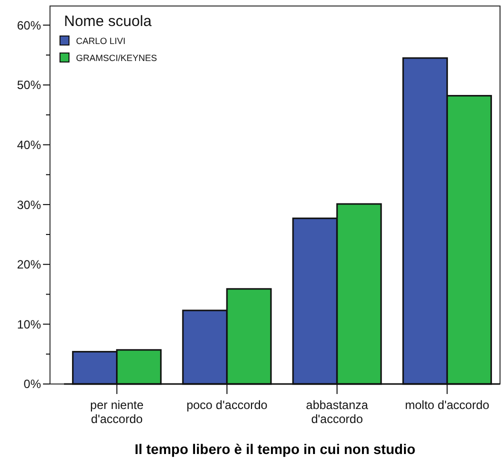  Describe the element at coordinates (29, 205) in the screenshot. I see `y-tick-label: 30%` at that location.